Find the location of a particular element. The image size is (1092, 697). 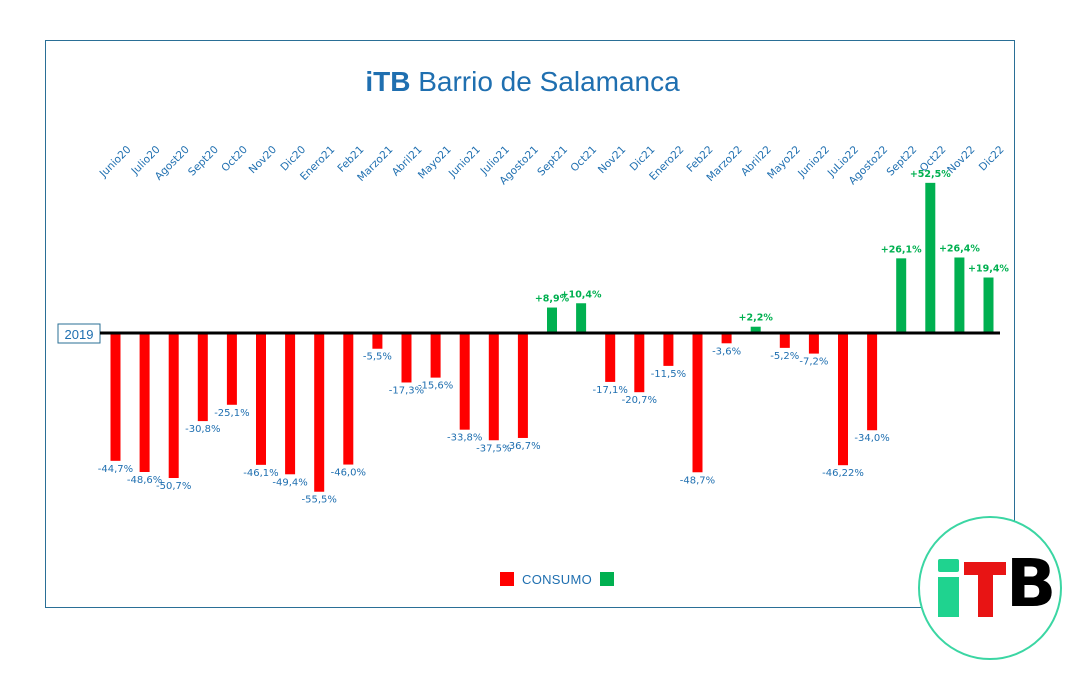

data-label-Marzo21: -5,5% is located at coordinates (377, 357).